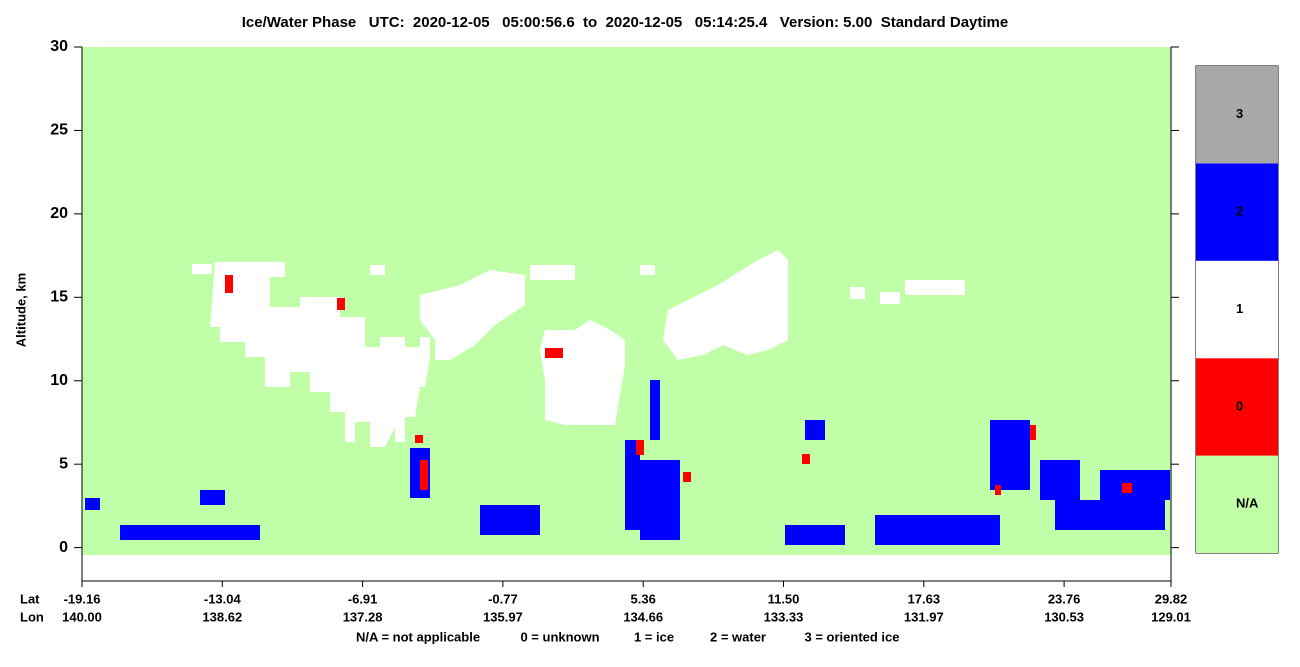  What do you see at coordinates (32, 616) in the screenshot?
I see `x-row-label: Lon` at bounding box center [32, 616].